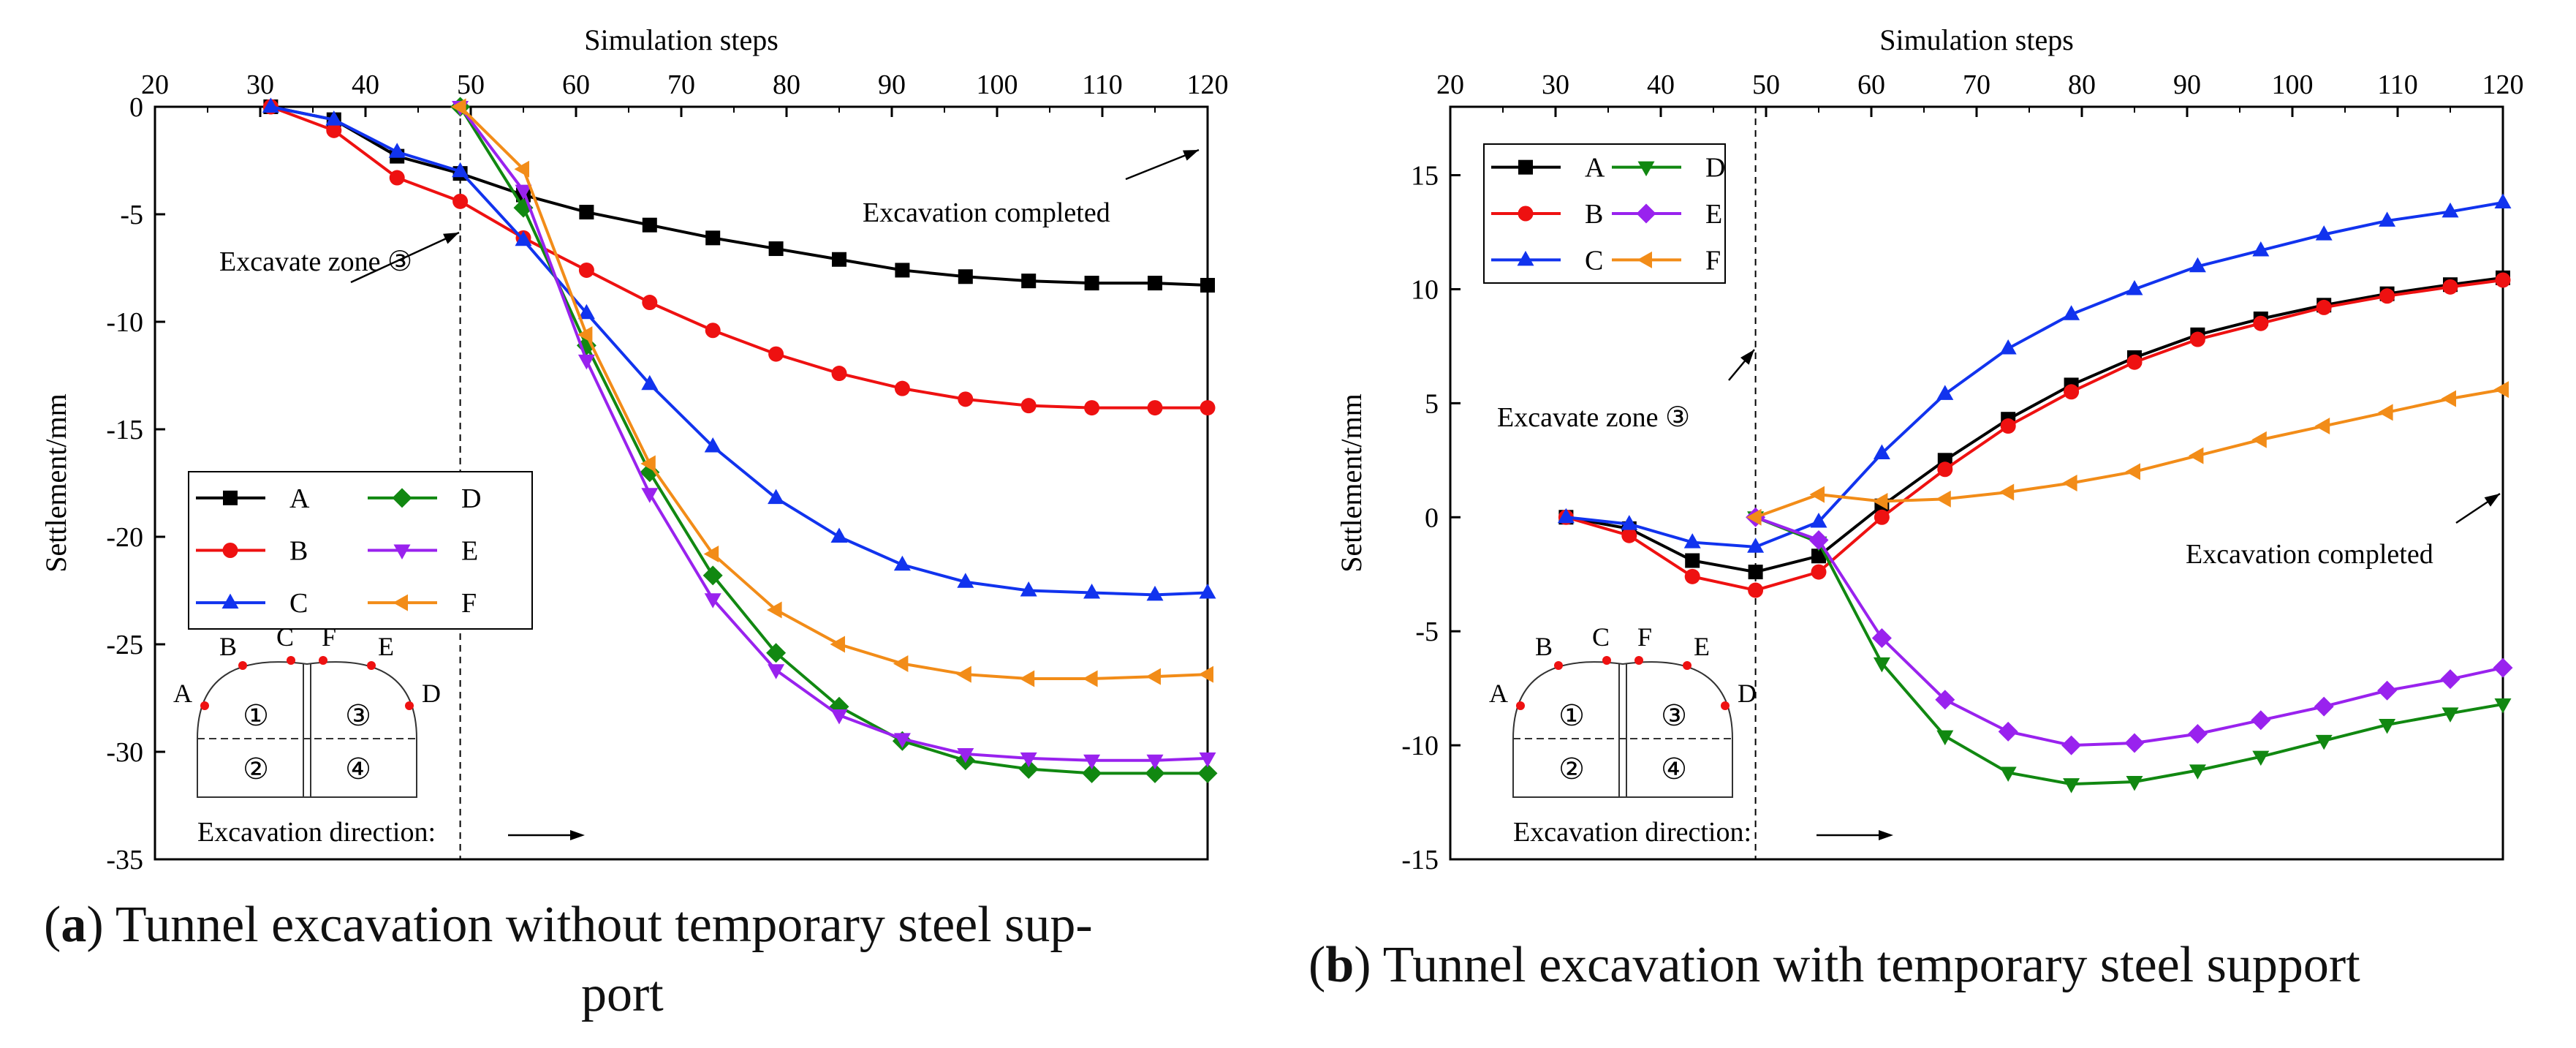 The height and width of the screenshot is (1048, 2576). What do you see at coordinates (681, 40) in the screenshot?
I see `x-axis-label: Simulation steps` at bounding box center [681, 40].